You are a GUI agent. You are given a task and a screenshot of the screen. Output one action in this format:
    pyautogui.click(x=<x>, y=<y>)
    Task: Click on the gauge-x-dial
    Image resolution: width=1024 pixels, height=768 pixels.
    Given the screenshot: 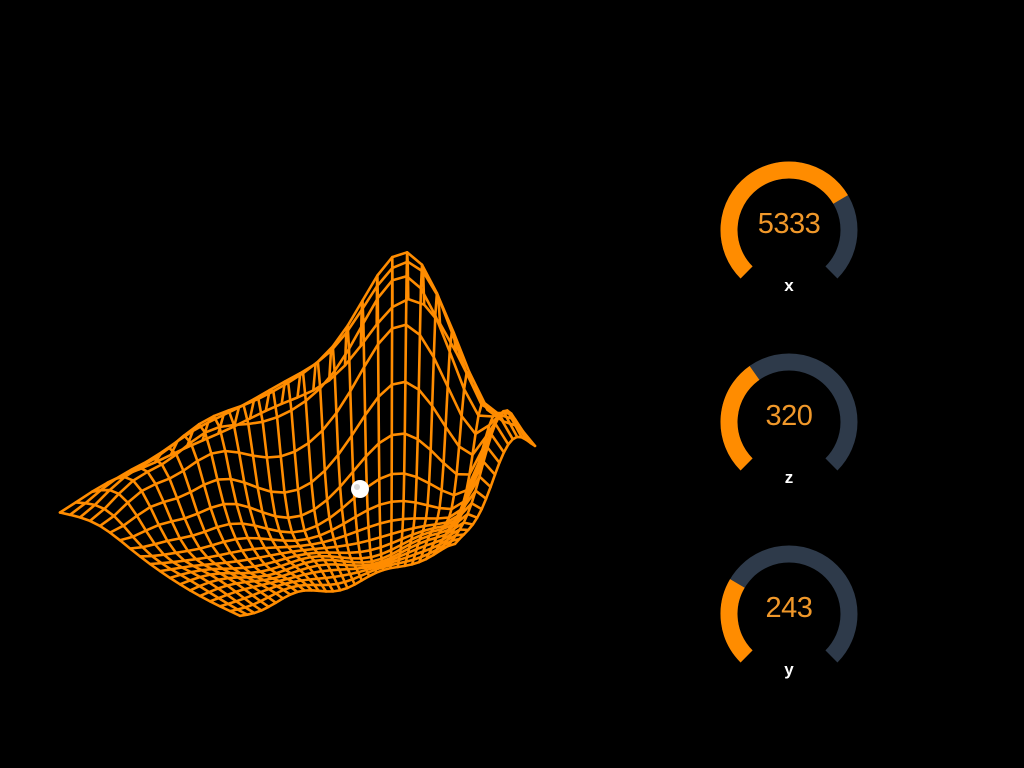 What is the action you would take?
    pyautogui.click(x=789, y=220)
    